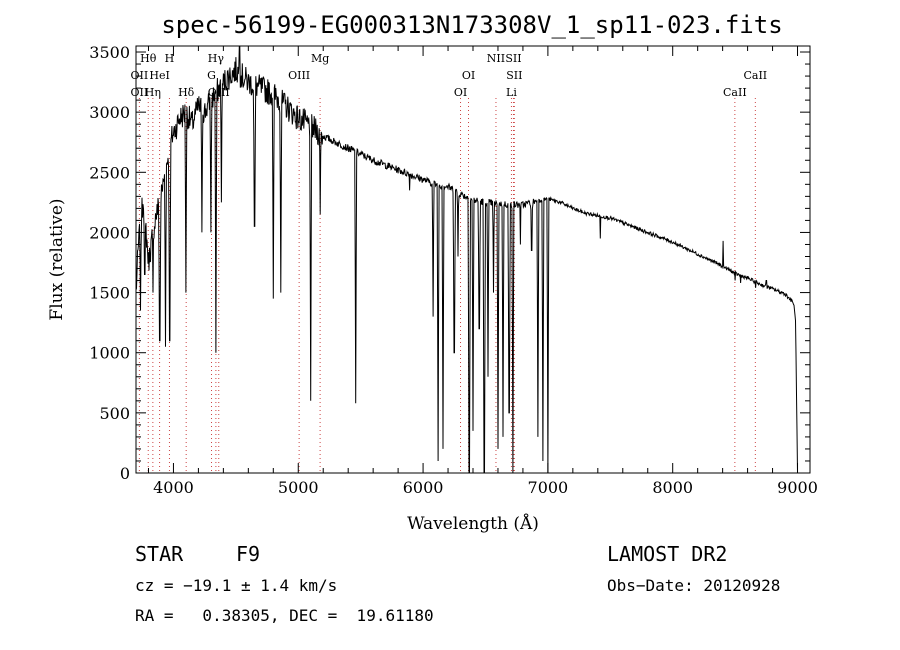 This screenshot has width=900, height=650. Describe the element at coordinates (109, 293) in the screenshot. I see `y-tick-label: 1500` at that location.